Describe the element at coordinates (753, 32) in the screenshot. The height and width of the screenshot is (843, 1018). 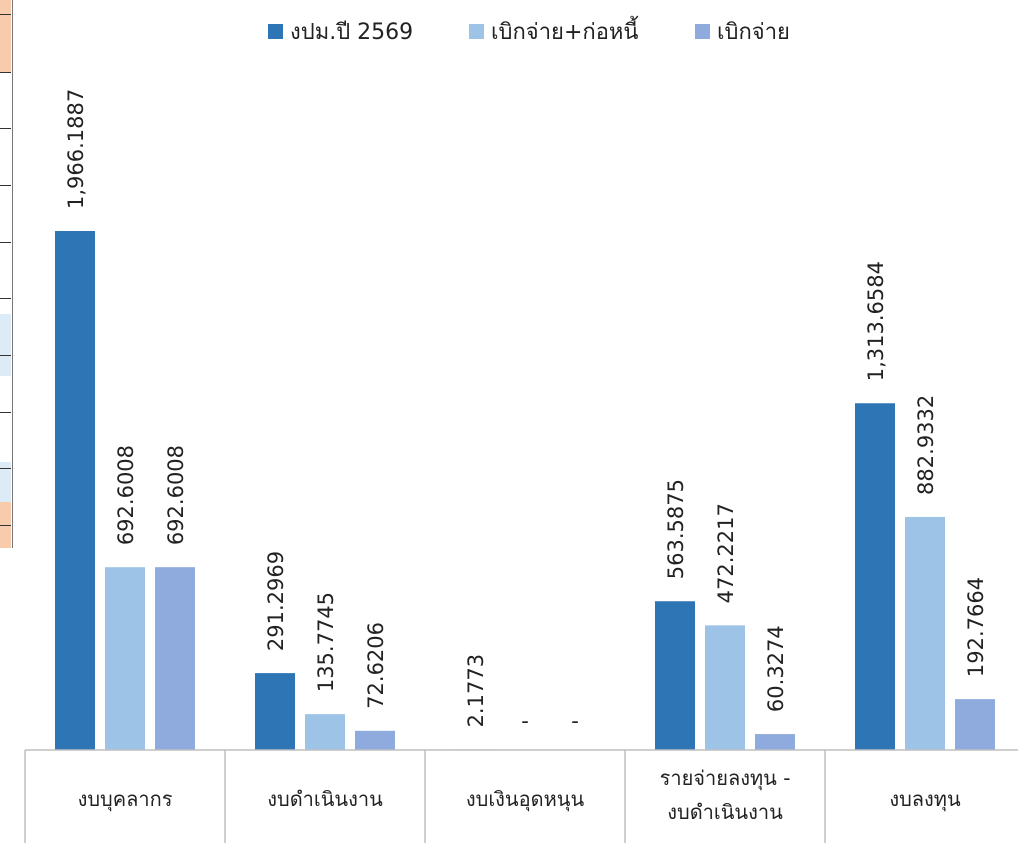
I see `legend-label-3: เบิกจ่าย` at that location.